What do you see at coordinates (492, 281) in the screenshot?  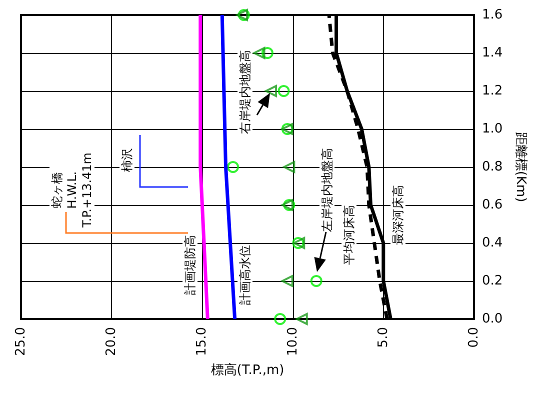 I see `y-tick-label: 0.2` at bounding box center [492, 281].